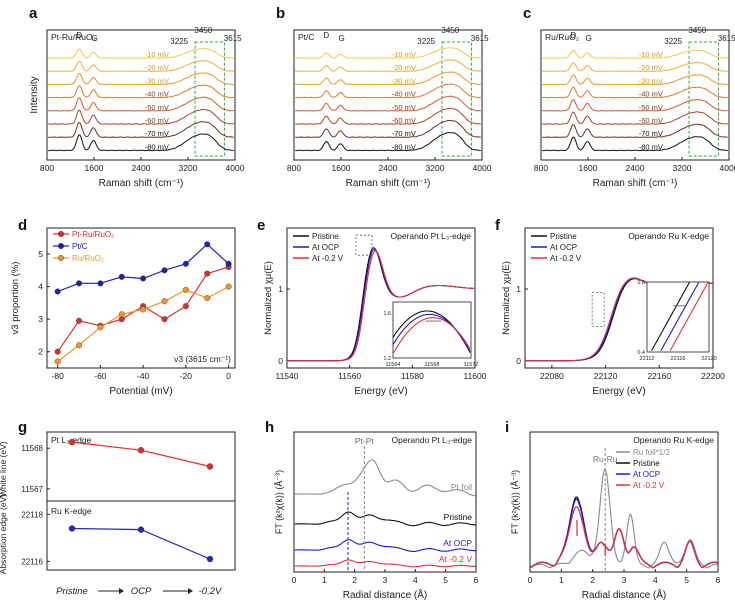 This screenshot has height=614, width=735. Describe the element at coordinates (202, 359) in the screenshot. I see `annotation: v3 (3615 cm⁻¹)` at that location.